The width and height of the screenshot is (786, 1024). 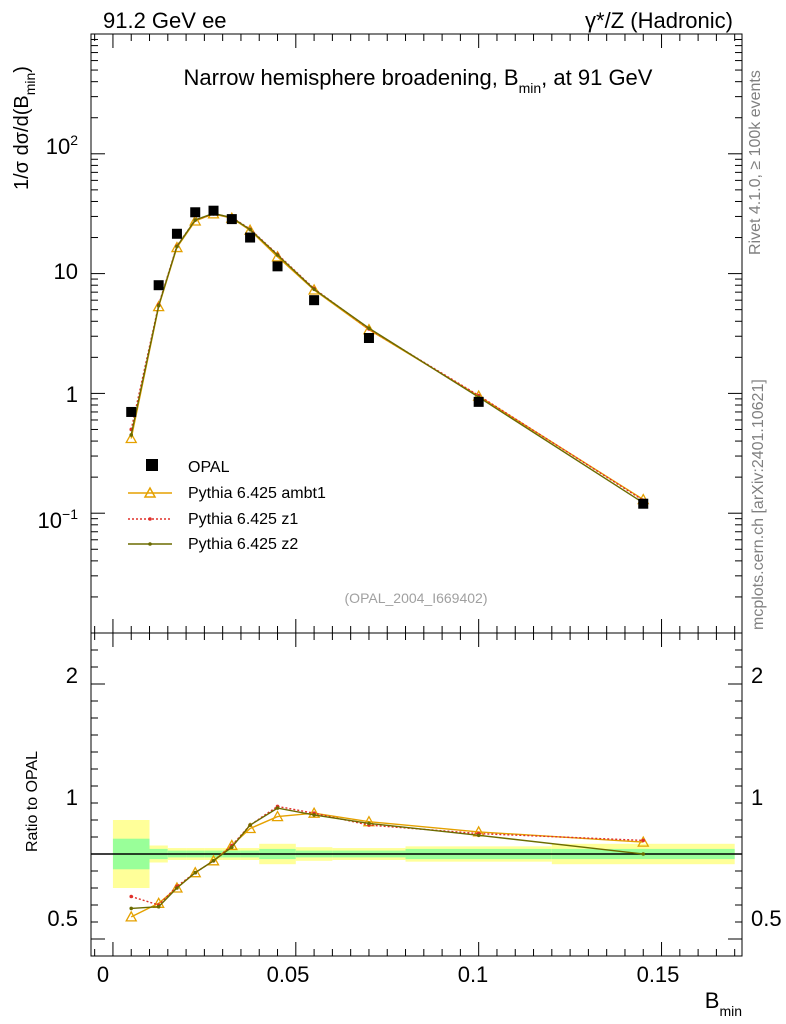 I want to click on y-tick-label-0.1: 10⁻¹, so click(x=58, y=519).